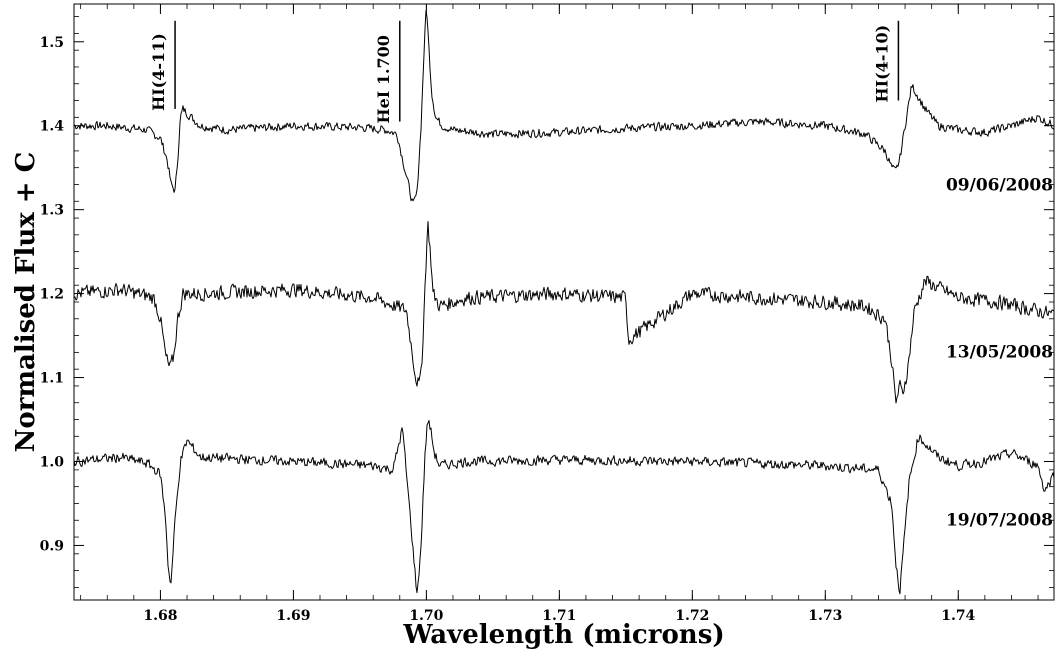 The width and height of the screenshot is (1057, 652). Describe the element at coordinates (825, 616) in the screenshot. I see `x-tick-label: 1.73` at that location.